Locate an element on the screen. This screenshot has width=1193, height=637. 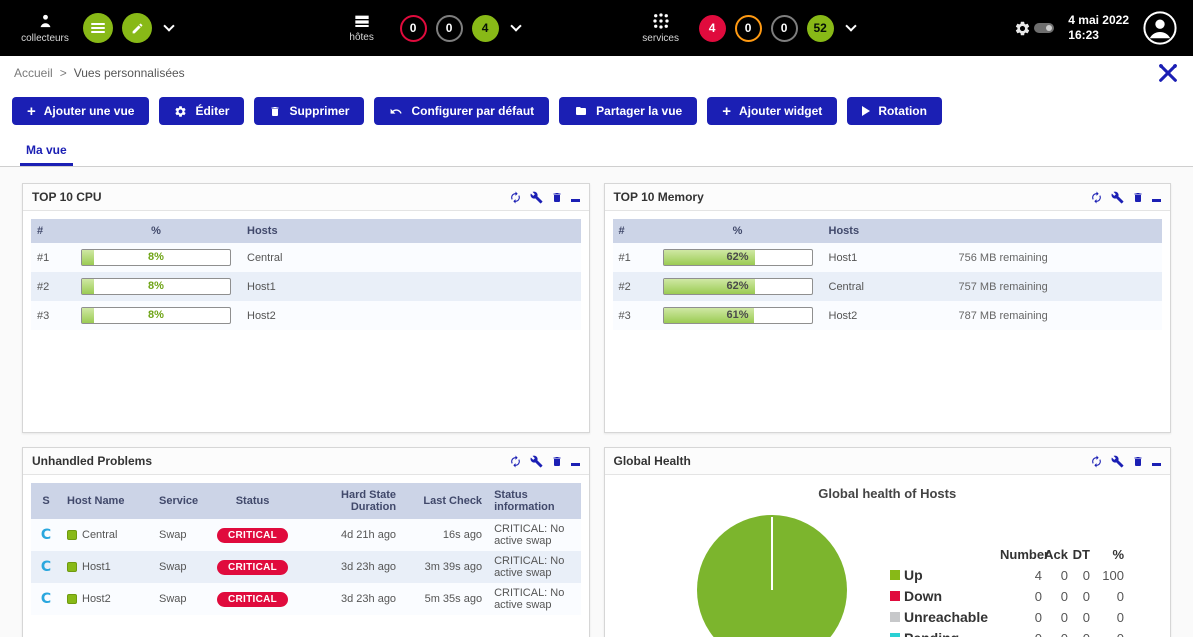
breadcrumb-current: Vues personnalisées is located at coordinates (129, 73).